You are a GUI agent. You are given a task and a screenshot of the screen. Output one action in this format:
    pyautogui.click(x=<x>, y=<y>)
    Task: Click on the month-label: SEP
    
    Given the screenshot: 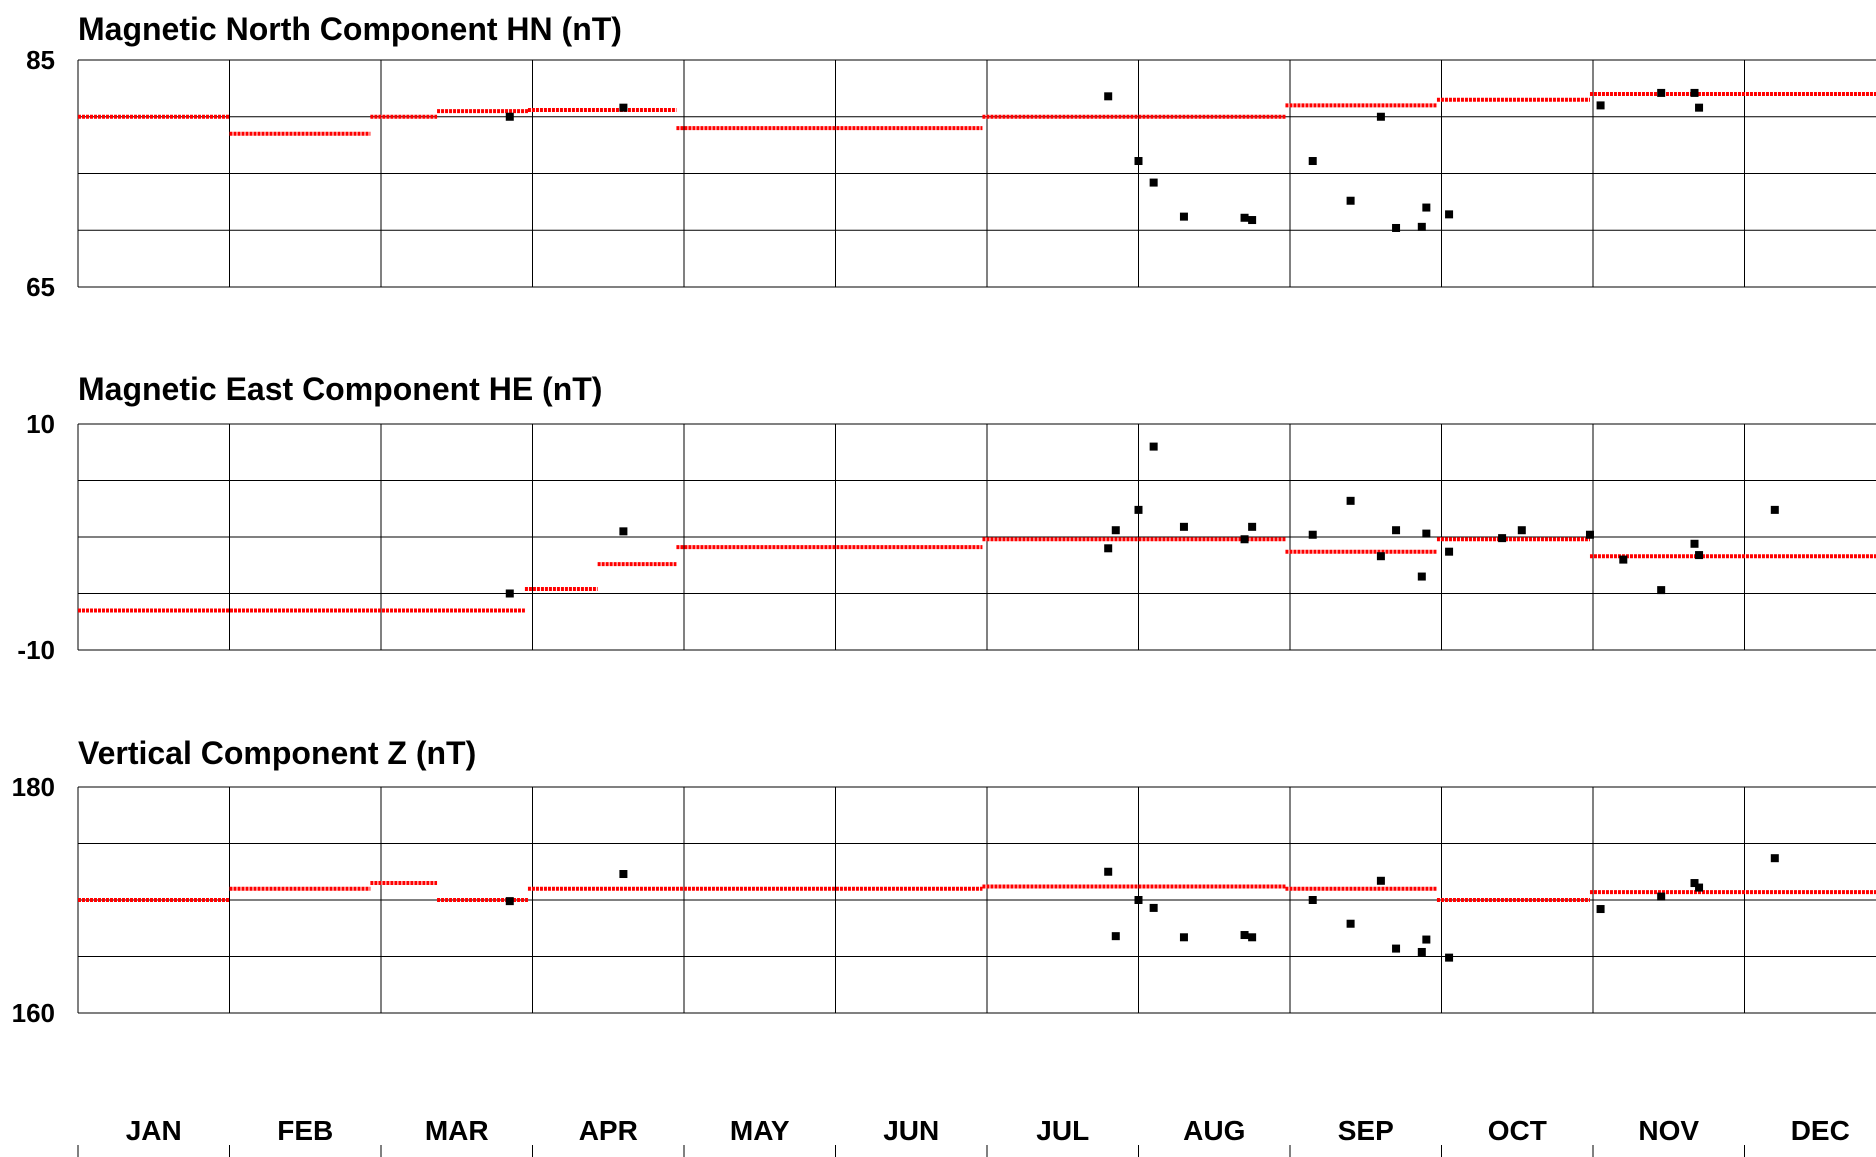 What is the action you would take?
    pyautogui.click(x=1366, y=1130)
    